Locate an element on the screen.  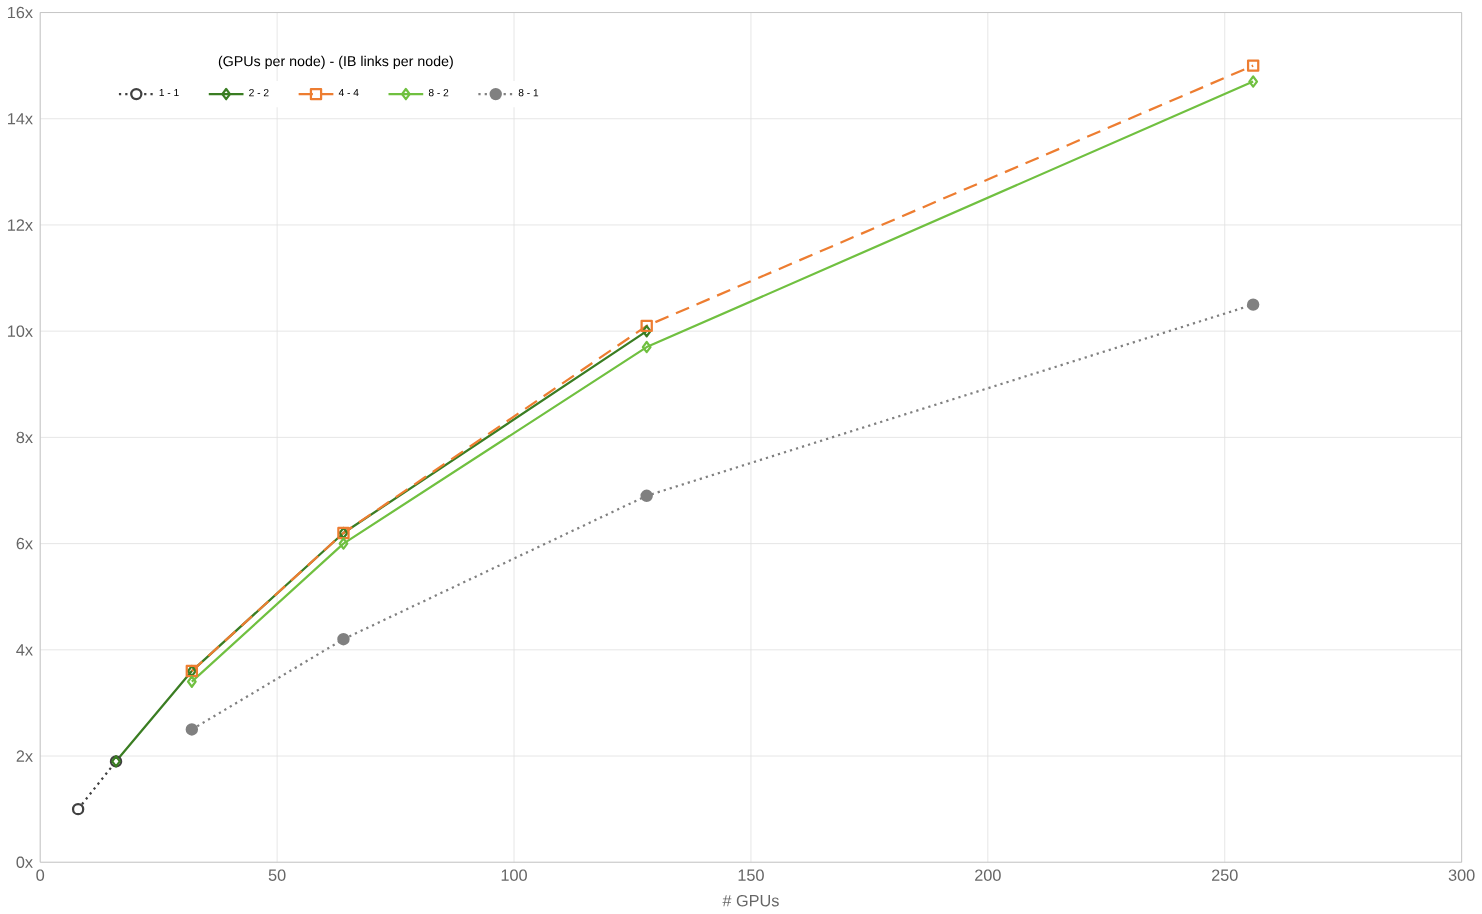
x-axis-title: # GPUs is located at coordinates (750, 901).